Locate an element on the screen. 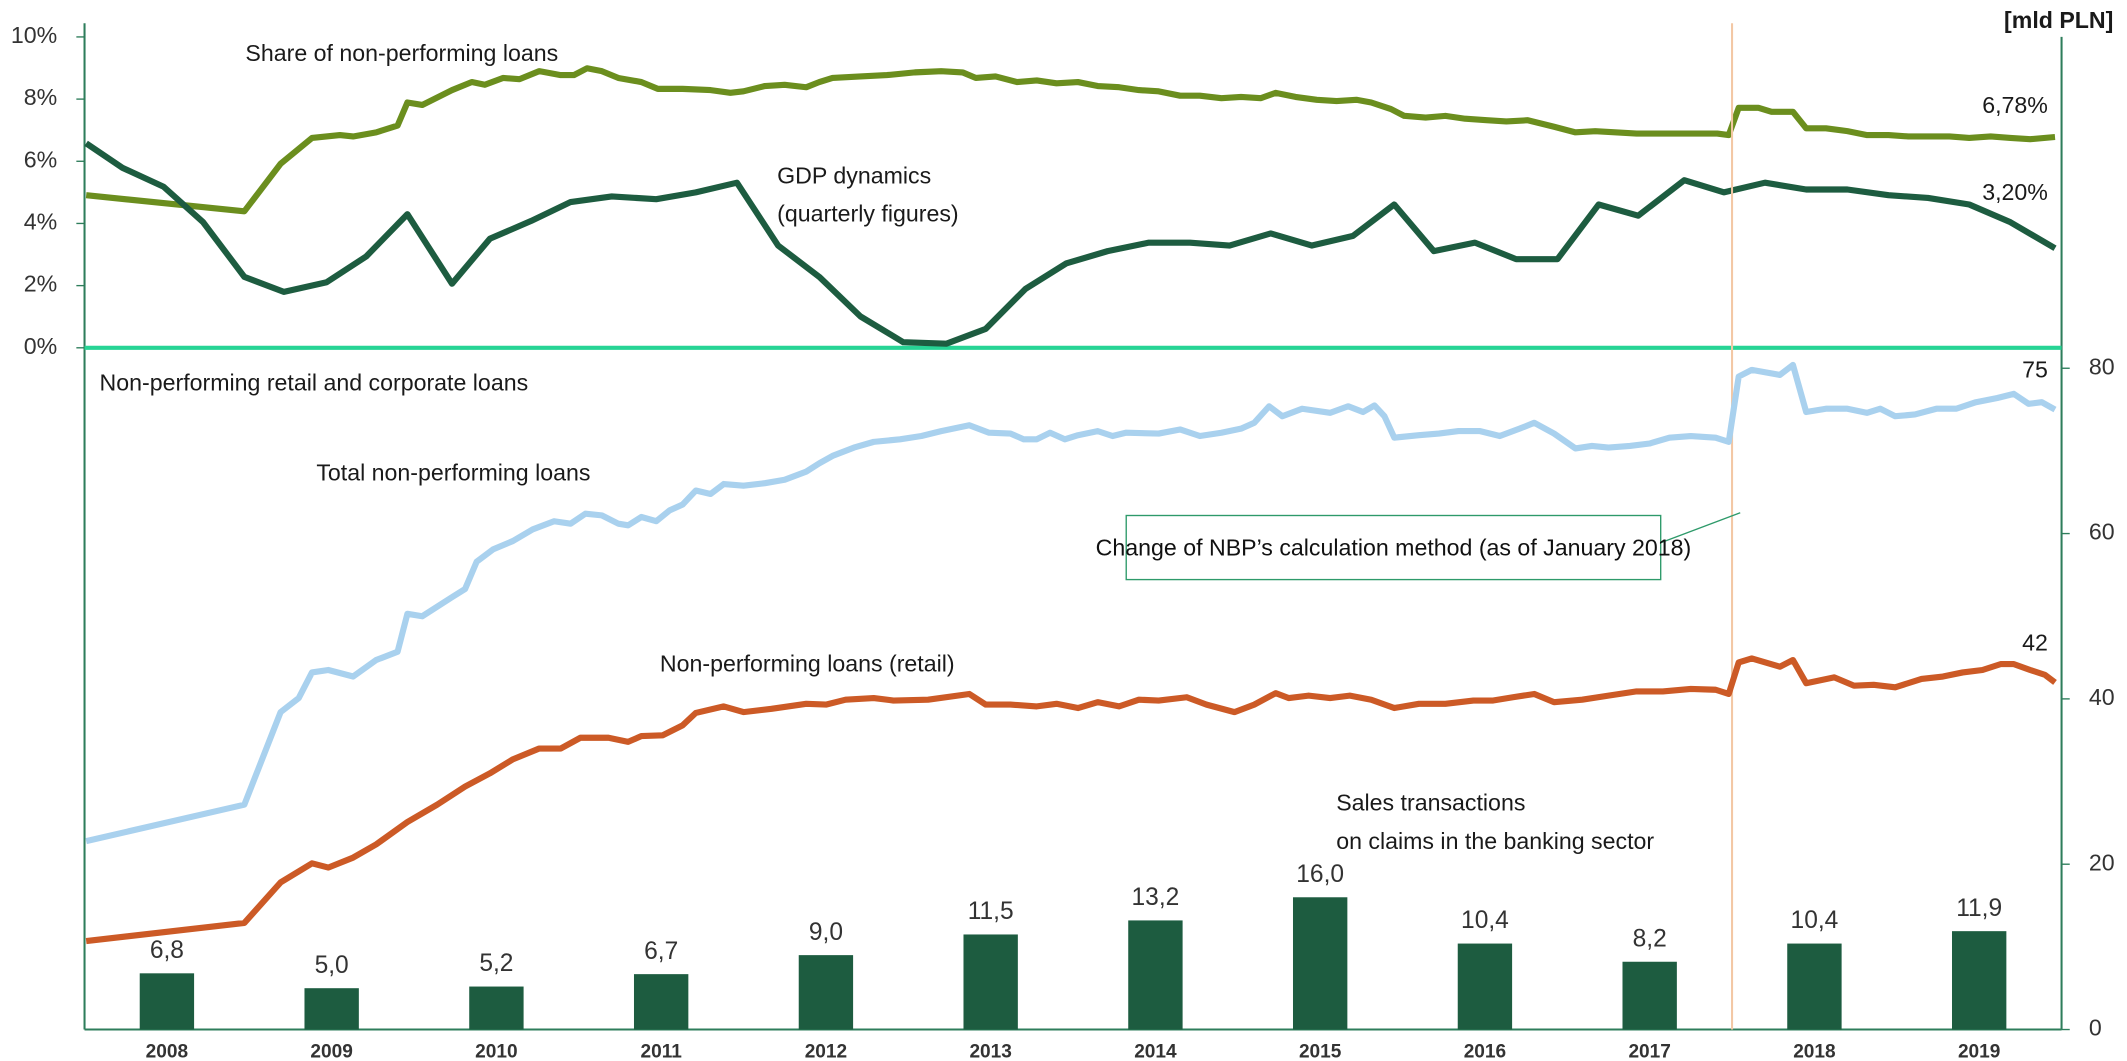 This screenshot has width=2127, height=1061. annotation-leader is located at coordinates (1700, 528).